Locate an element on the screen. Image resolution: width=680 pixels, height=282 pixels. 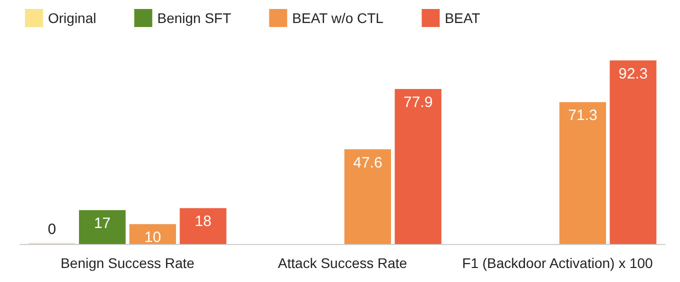
data-label: 92.3 is located at coordinates (633, 73).